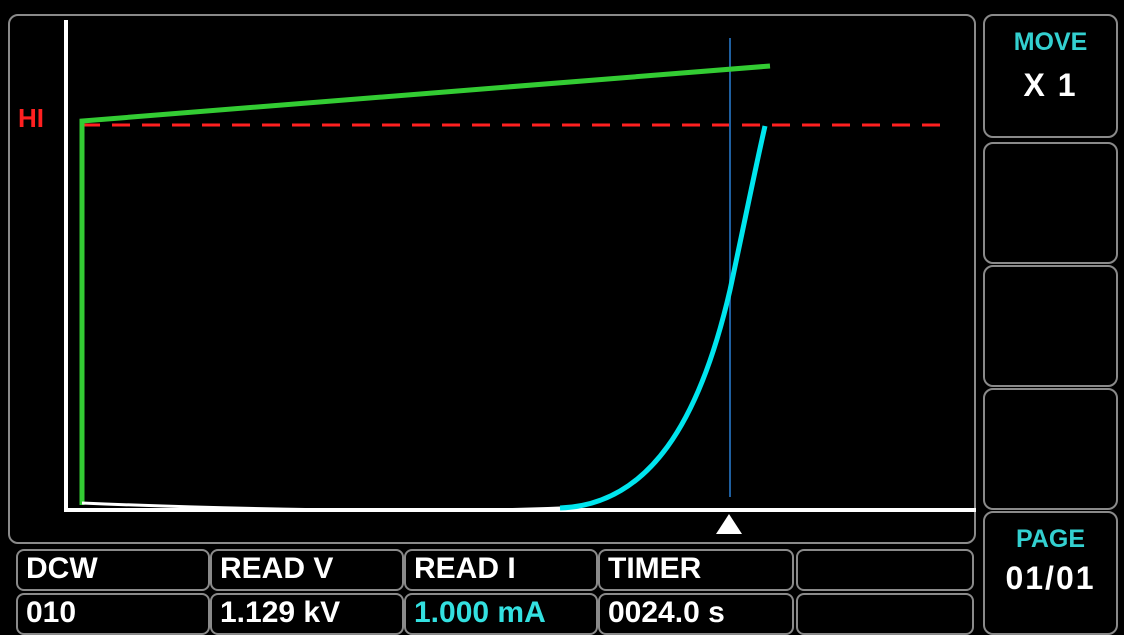  Describe the element at coordinates (501, 570) in the screenshot. I see `header-read-i: READ I` at that location.